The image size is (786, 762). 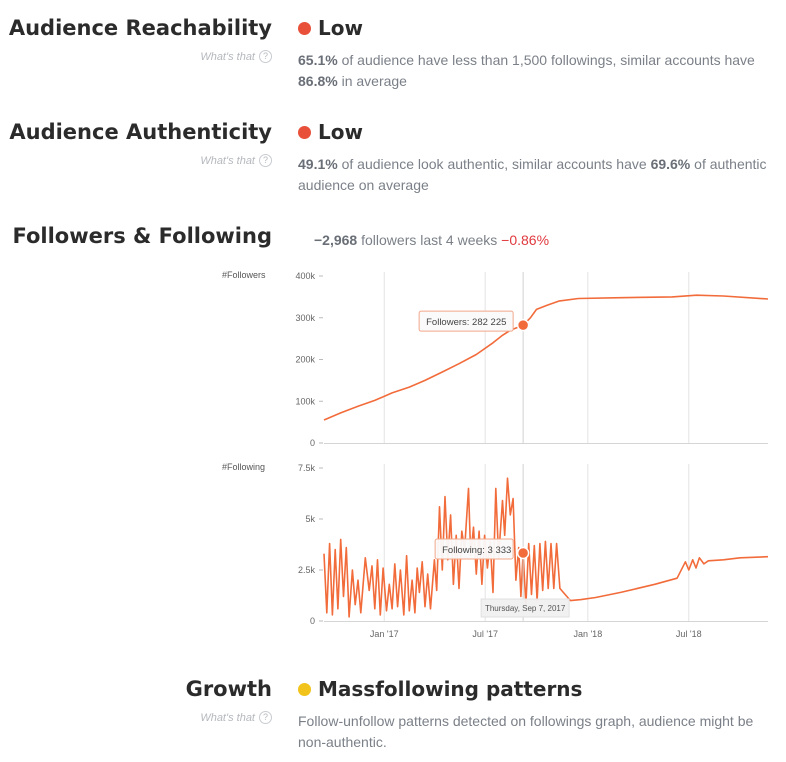 I want to click on y-tick-label: 300k, so click(x=305, y=318).